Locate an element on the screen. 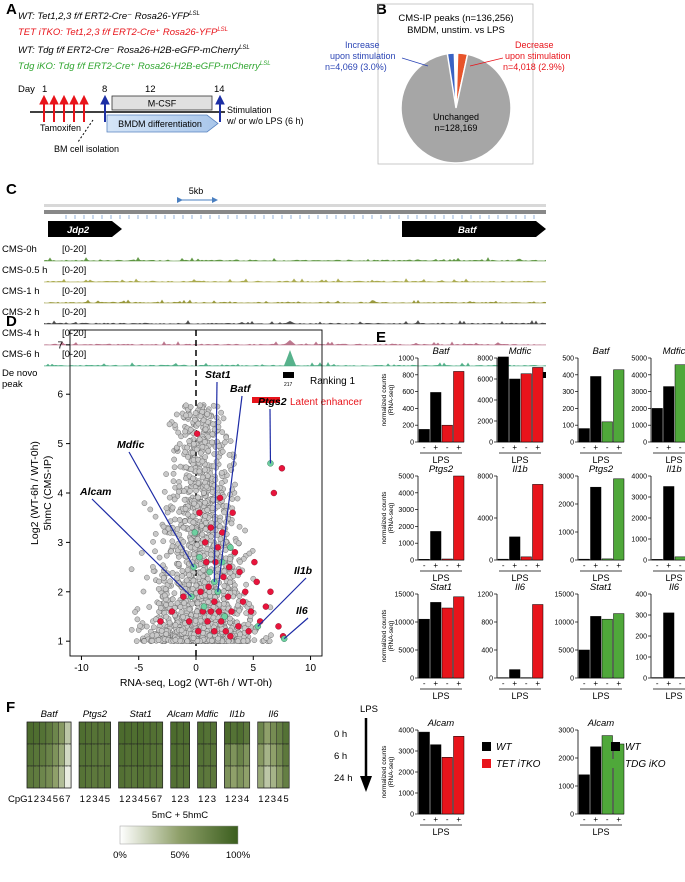  y-tick-label: 200 is located at coordinates (408, 426).